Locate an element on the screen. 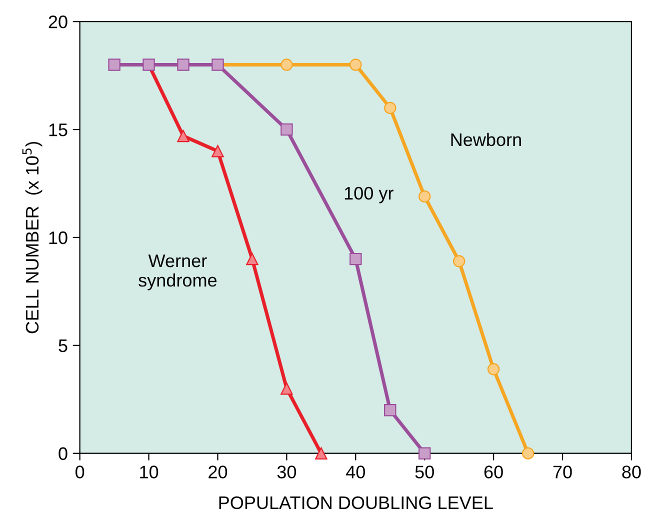  x-tick-label: 30 is located at coordinates (286, 472).